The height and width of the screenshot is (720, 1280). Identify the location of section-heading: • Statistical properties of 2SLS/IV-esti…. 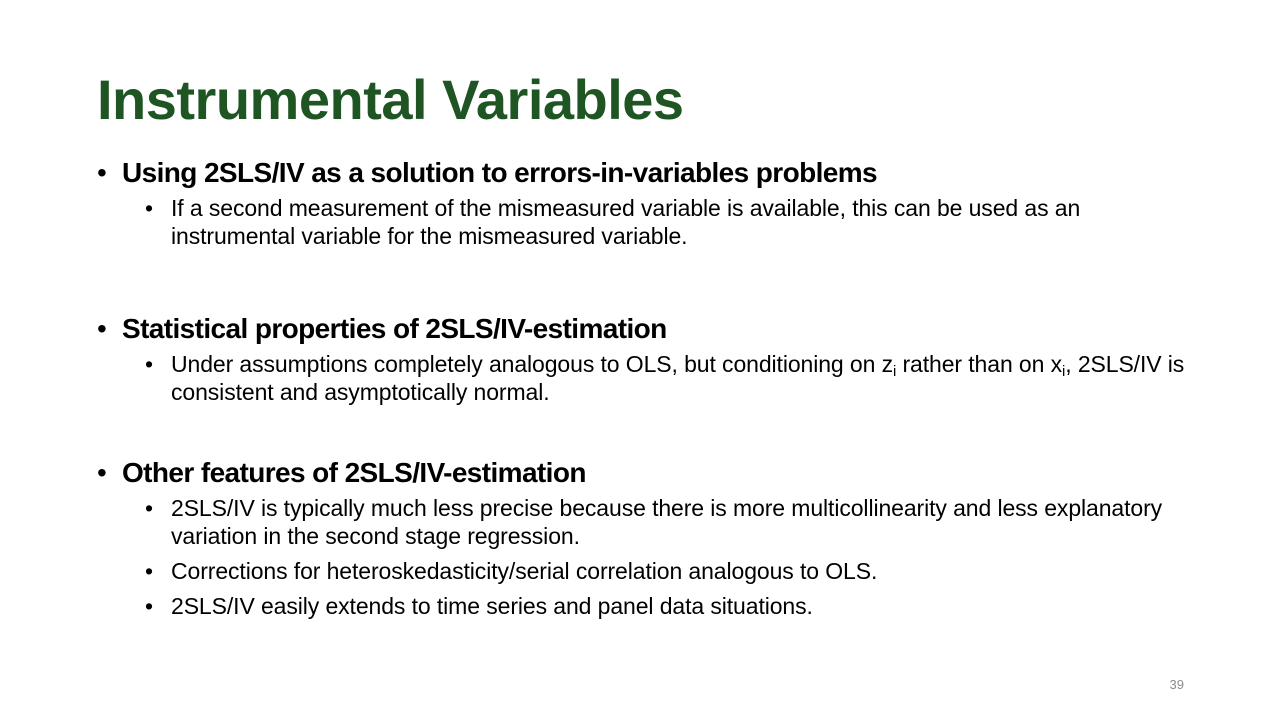
(642, 329).